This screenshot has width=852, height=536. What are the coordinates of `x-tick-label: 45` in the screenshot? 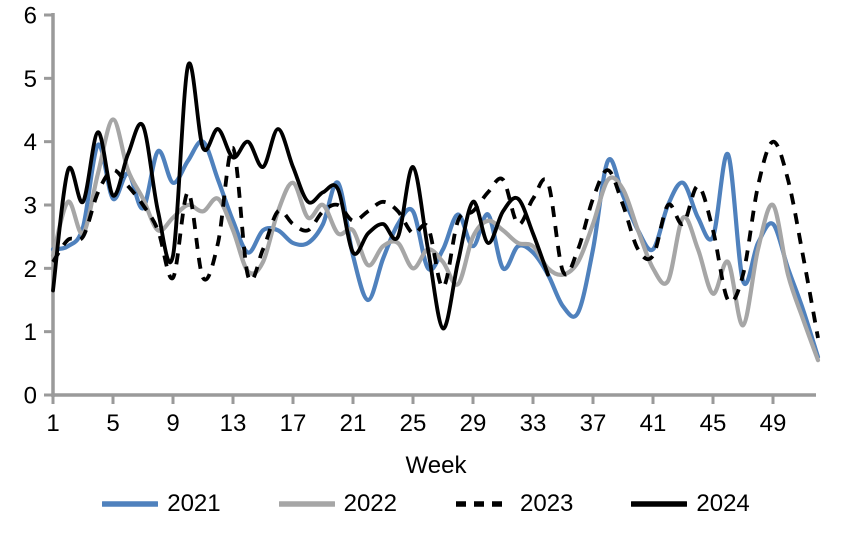 It's located at (713, 423).